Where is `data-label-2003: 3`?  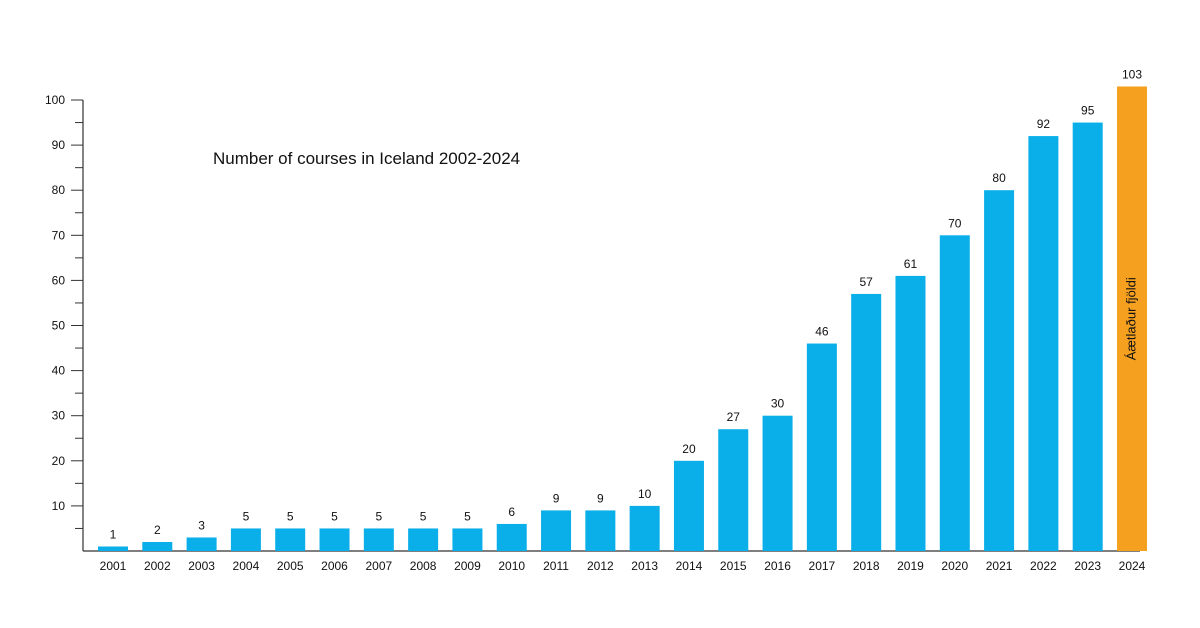 data-label-2003: 3 is located at coordinates (201, 525).